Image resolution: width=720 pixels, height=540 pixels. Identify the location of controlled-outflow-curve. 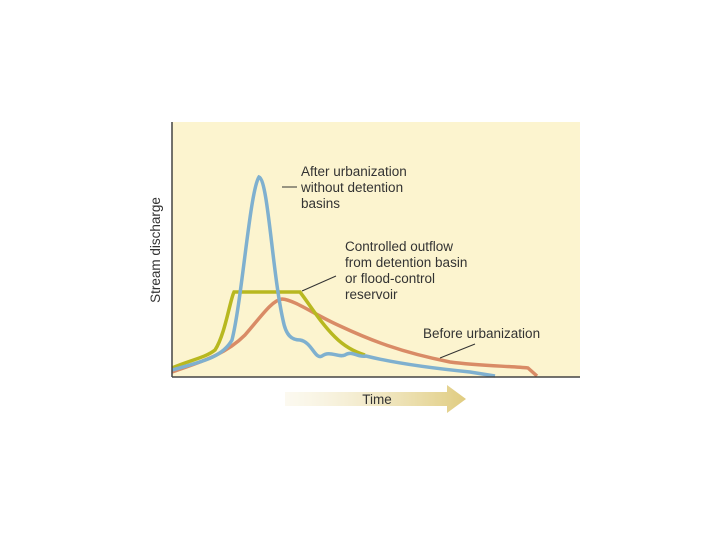
(268, 330).